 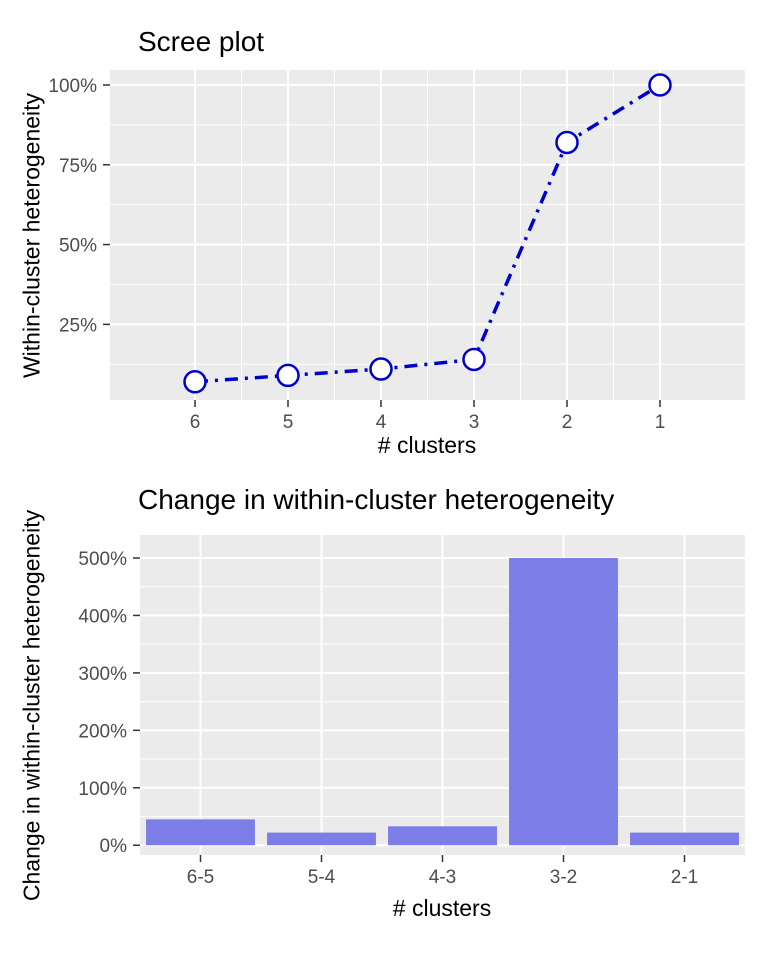 What do you see at coordinates (102, 616) in the screenshot?
I see `y-tick-label: 400%` at bounding box center [102, 616].